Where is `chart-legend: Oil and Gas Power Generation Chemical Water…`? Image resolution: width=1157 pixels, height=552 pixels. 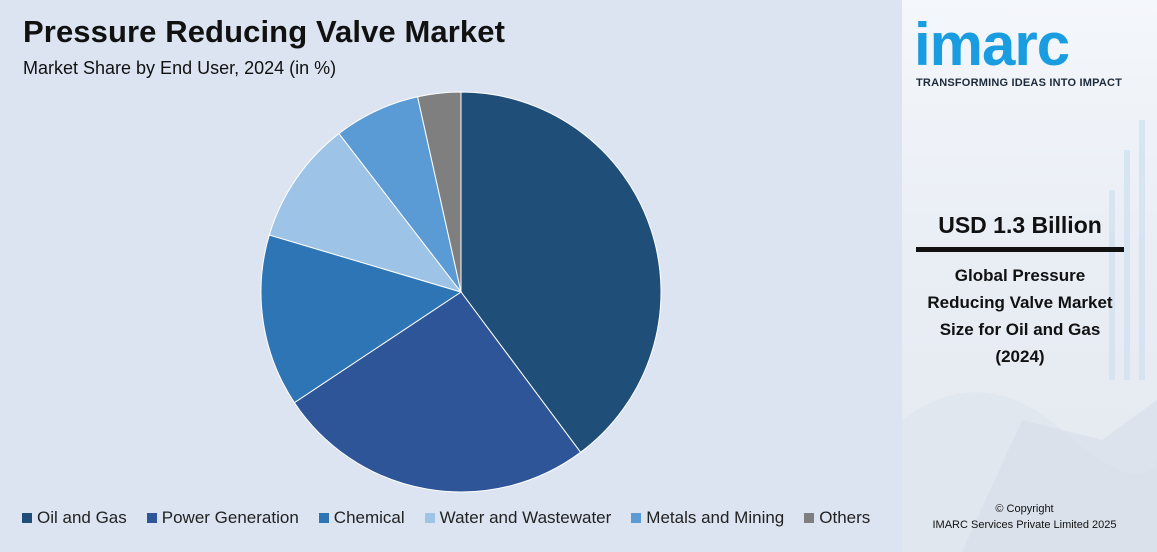 chart-legend: Oil and Gas Power Generation Chemical Water… is located at coordinates (446, 518).